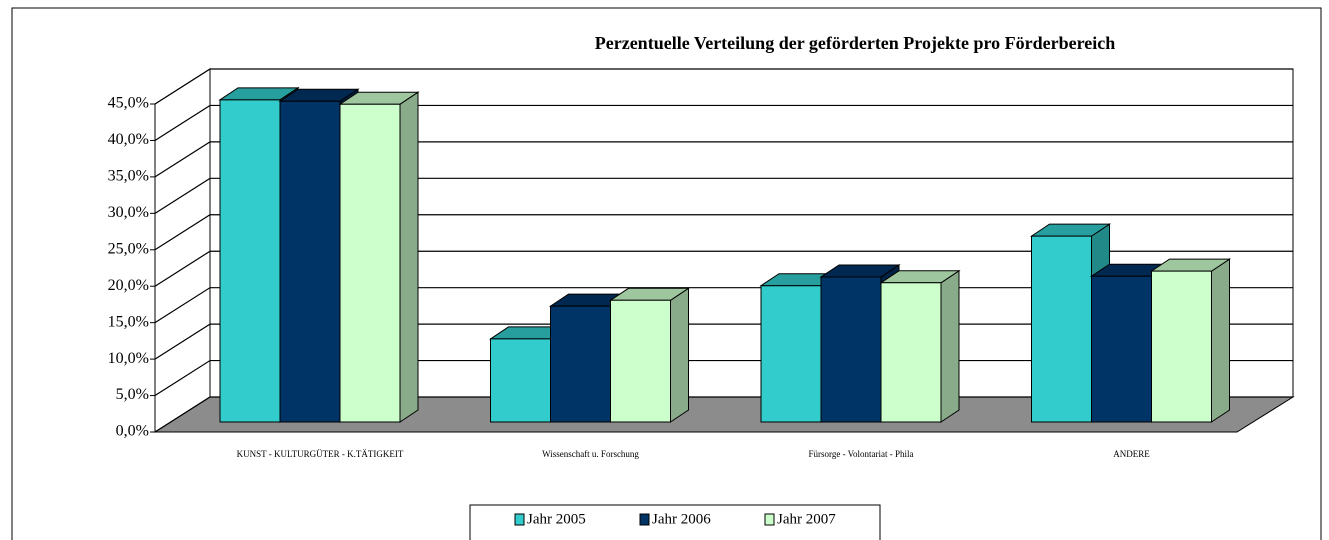 This screenshot has width=1329, height=540. What do you see at coordinates (128, 176) in the screenshot?
I see `y-tick-label: 35,0%` at bounding box center [128, 176].